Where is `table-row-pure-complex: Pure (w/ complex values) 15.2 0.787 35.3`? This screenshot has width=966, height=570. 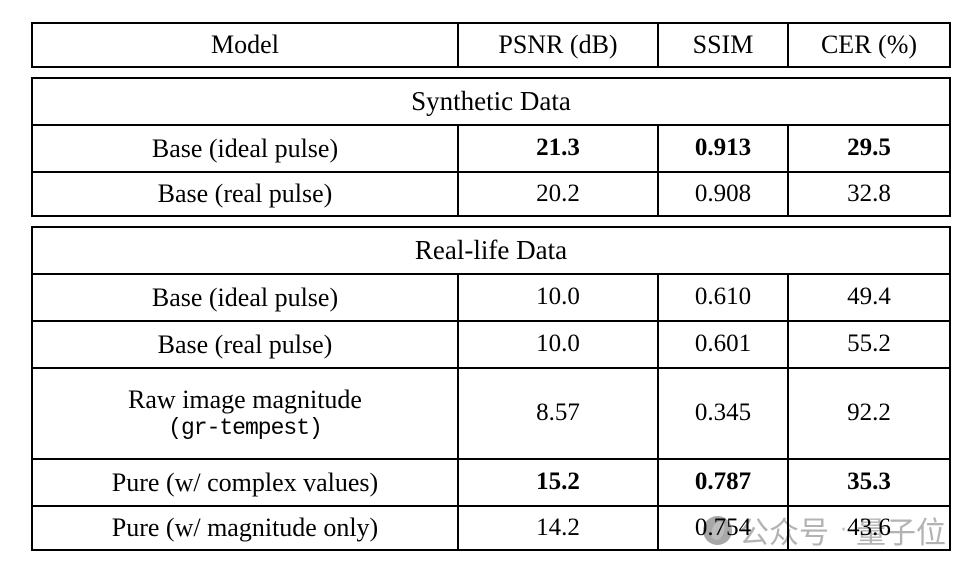
table-row-pure-complex: Pure (w/ complex values) 15.2 0.787 35.3 is located at coordinates (491, 481).